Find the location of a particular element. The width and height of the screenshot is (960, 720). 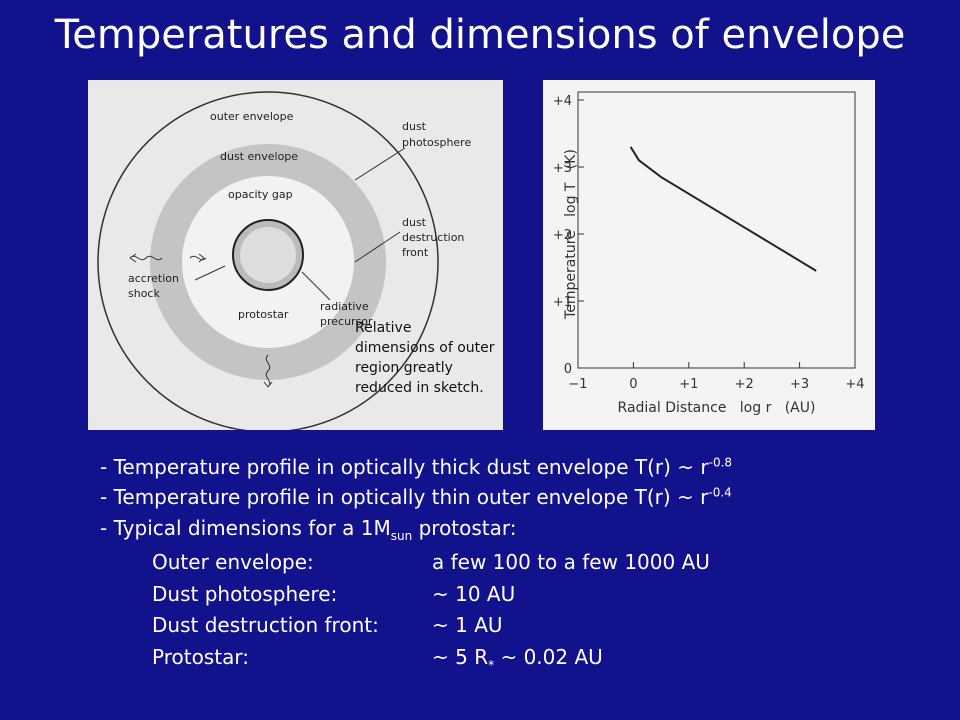

dimension-value: ~ 1 AU is located at coordinates (467, 625).